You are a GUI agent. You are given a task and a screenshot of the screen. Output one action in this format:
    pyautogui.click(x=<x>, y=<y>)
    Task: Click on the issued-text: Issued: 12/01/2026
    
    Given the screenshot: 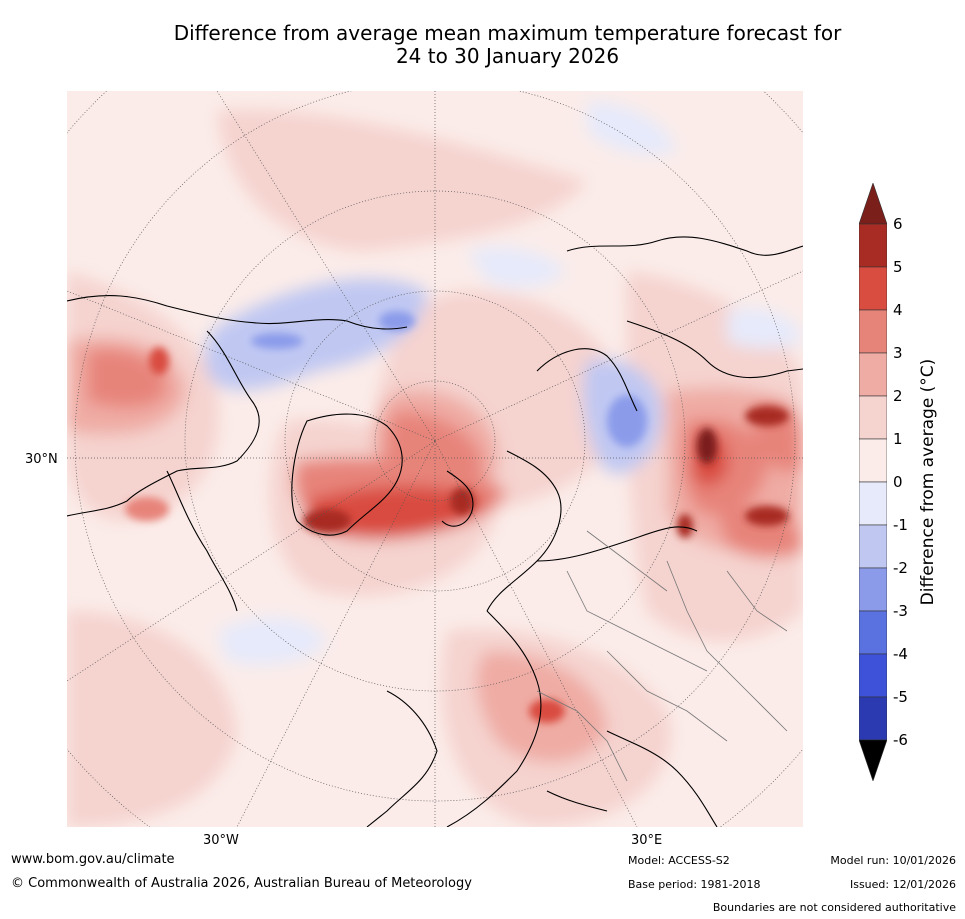 What is the action you would take?
    pyautogui.click(x=902, y=884)
    